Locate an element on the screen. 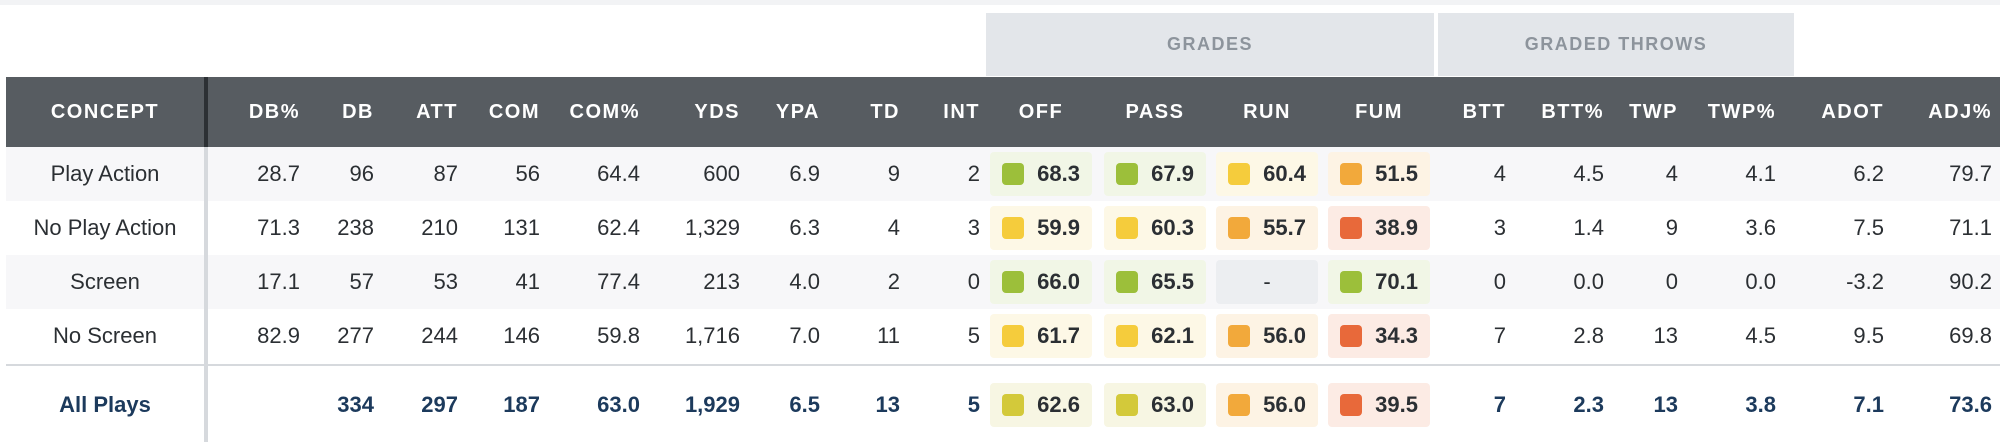 This screenshot has height=442, width=2000. cell-twp: 9 is located at coordinates (1671, 227).